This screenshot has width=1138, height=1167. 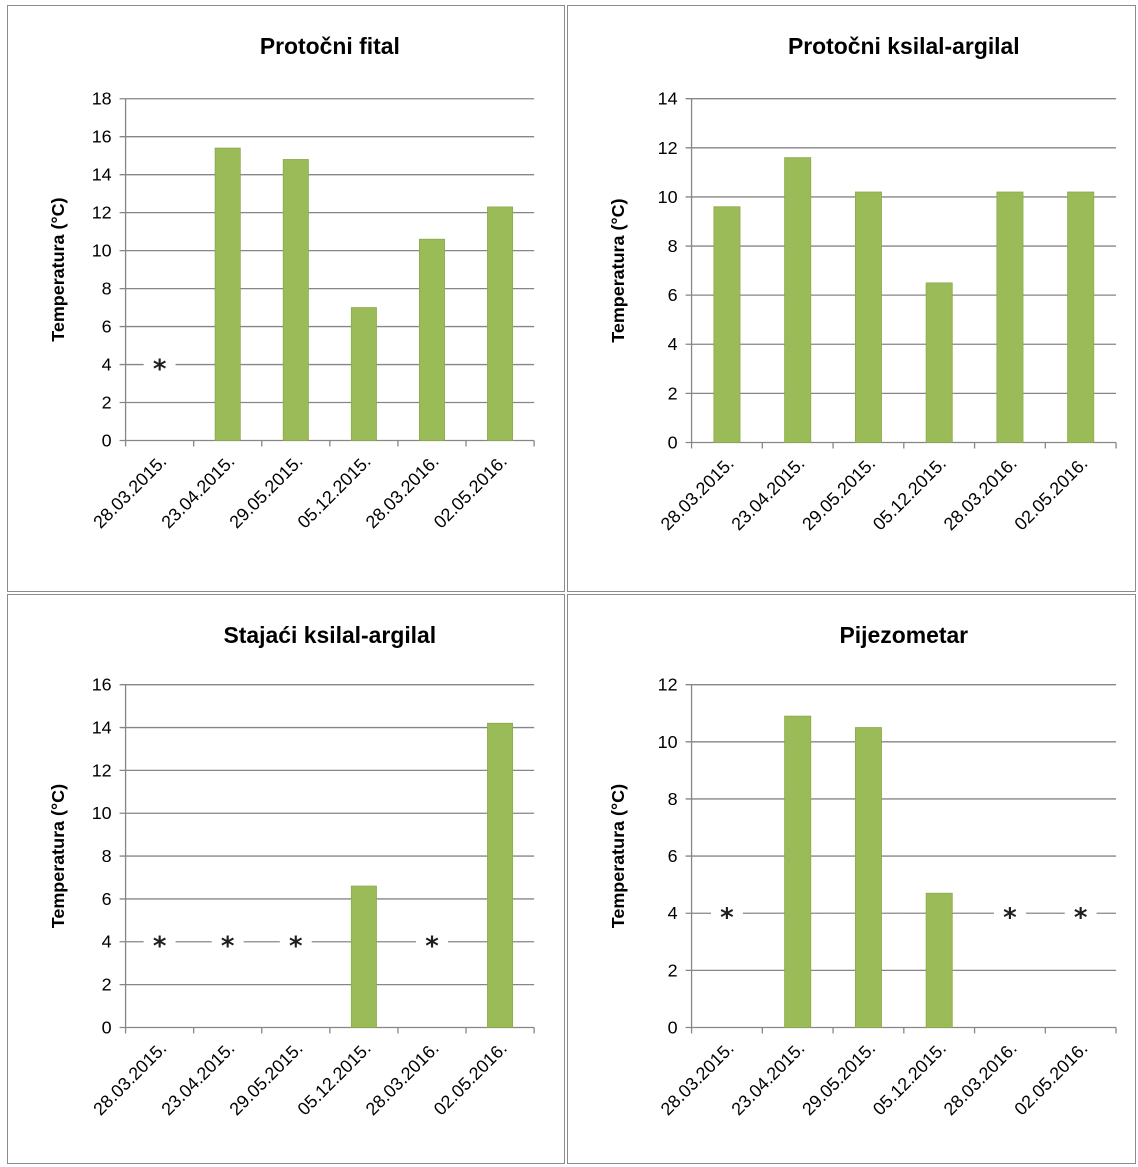 I want to click on chart-title: Protočni fital, so click(x=330, y=46).